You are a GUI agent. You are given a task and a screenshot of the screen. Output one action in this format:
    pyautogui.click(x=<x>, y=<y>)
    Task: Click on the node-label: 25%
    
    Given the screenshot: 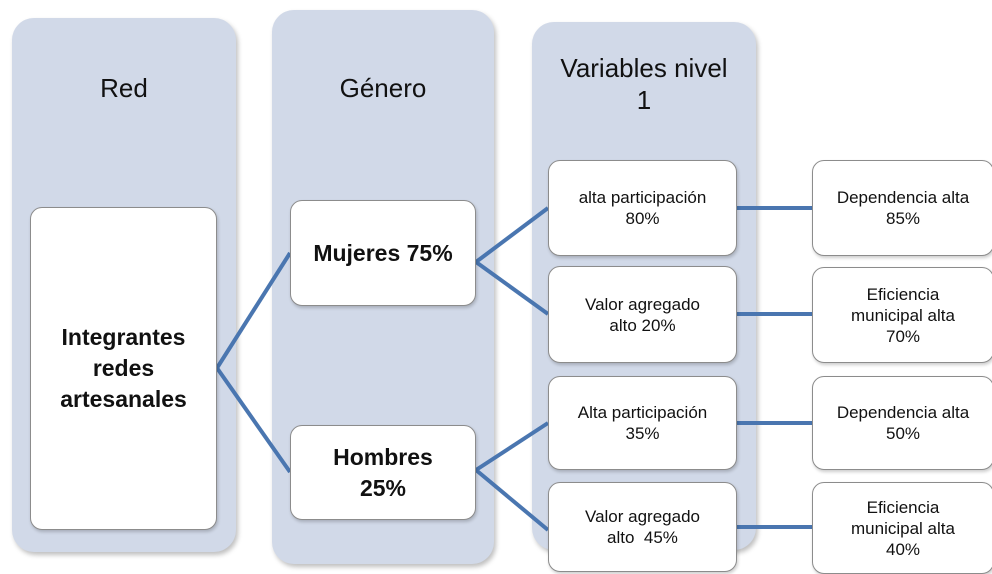 What is the action you would take?
    pyautogui.click(x=383, y=487)
    